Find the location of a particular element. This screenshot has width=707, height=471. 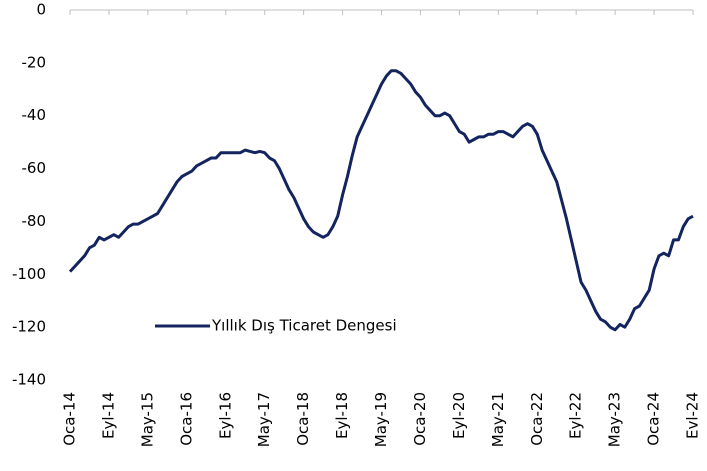

x-tick-label: Oca-22 is located at coordinates (537, 419).